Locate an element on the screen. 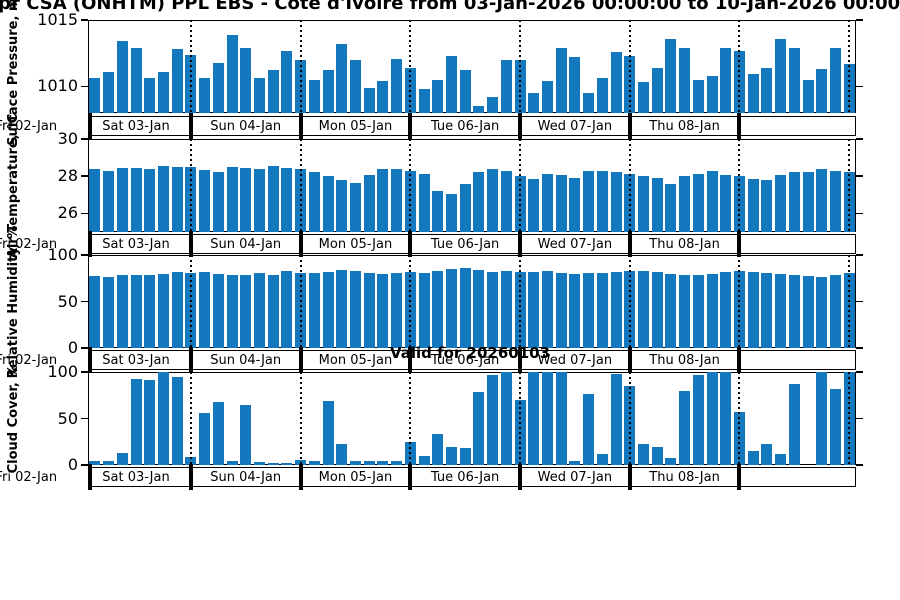  day-label: Fri 02-Jan is located at coordinates (29, 126).